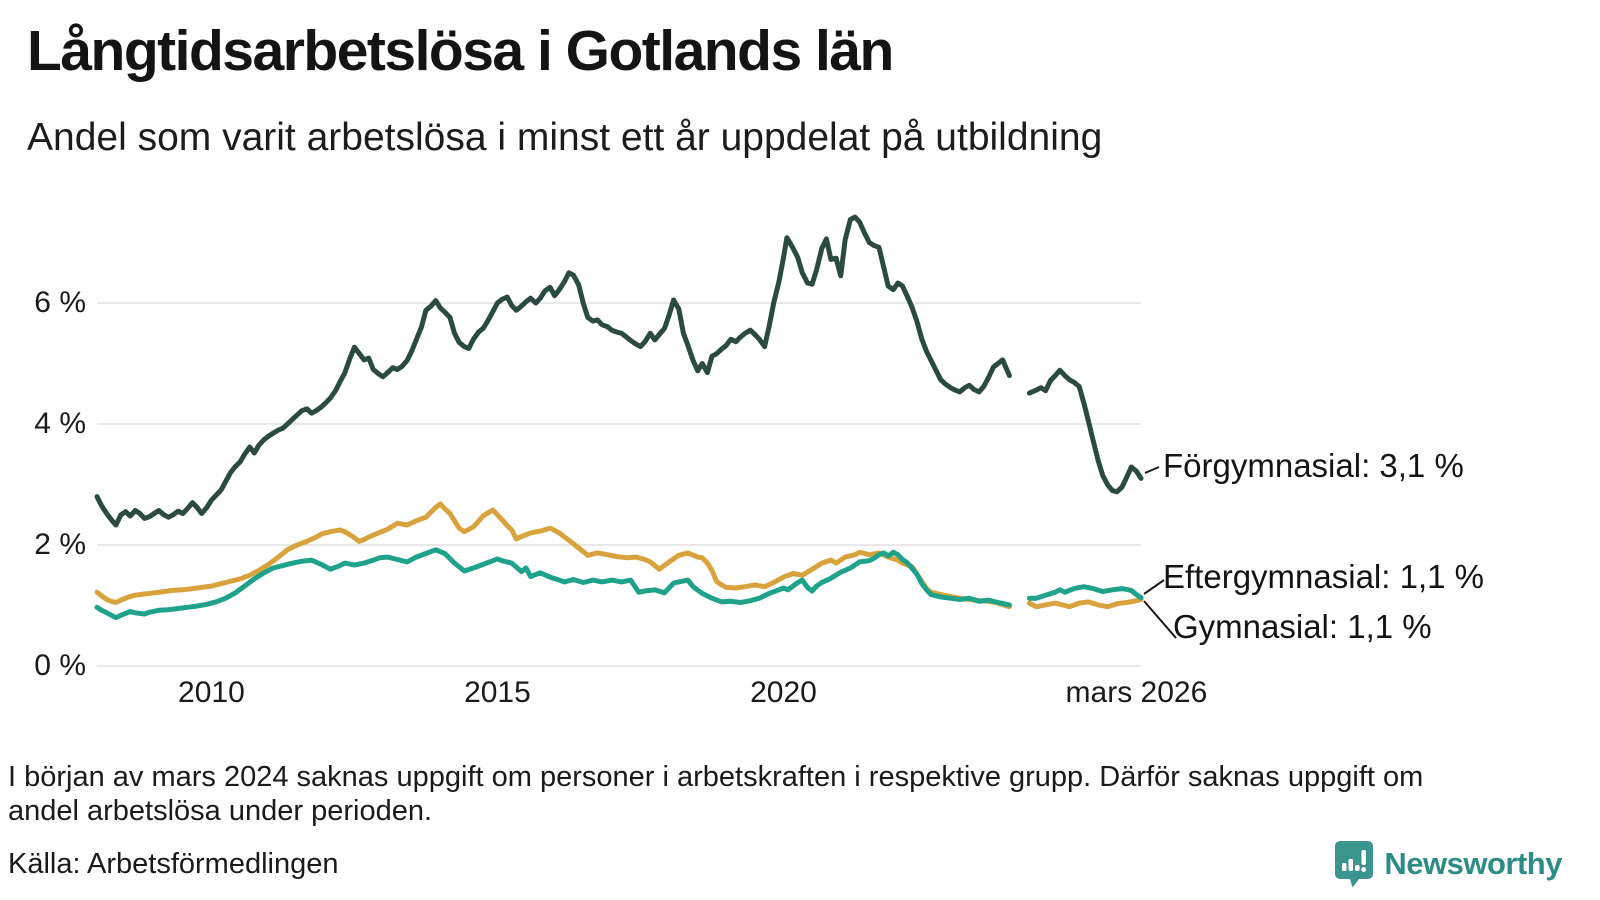 The width and height of the screenshot is (1600, 900). Describe the element at coordinates (60, 302) in the screenshot. I see `y-tick-6%: 6 %` at that location.